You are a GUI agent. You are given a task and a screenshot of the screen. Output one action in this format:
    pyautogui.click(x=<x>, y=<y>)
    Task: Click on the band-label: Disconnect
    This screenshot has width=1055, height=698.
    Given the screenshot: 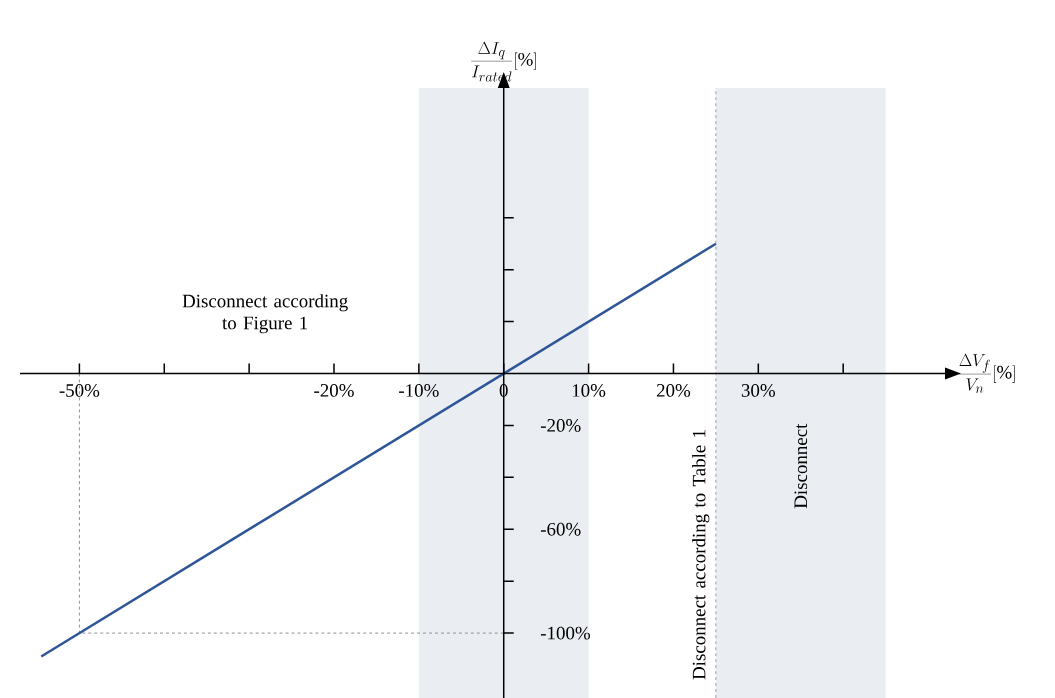 What is the action you would take?
    pyautogui.click(x=801, y=466)
    